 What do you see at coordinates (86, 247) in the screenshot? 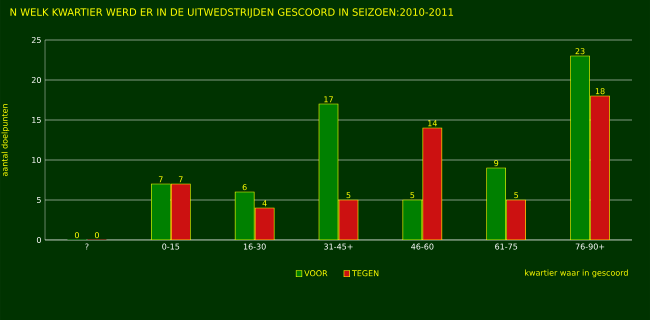
I see `x-tick-label: ?` at bounding box center [86, 247].